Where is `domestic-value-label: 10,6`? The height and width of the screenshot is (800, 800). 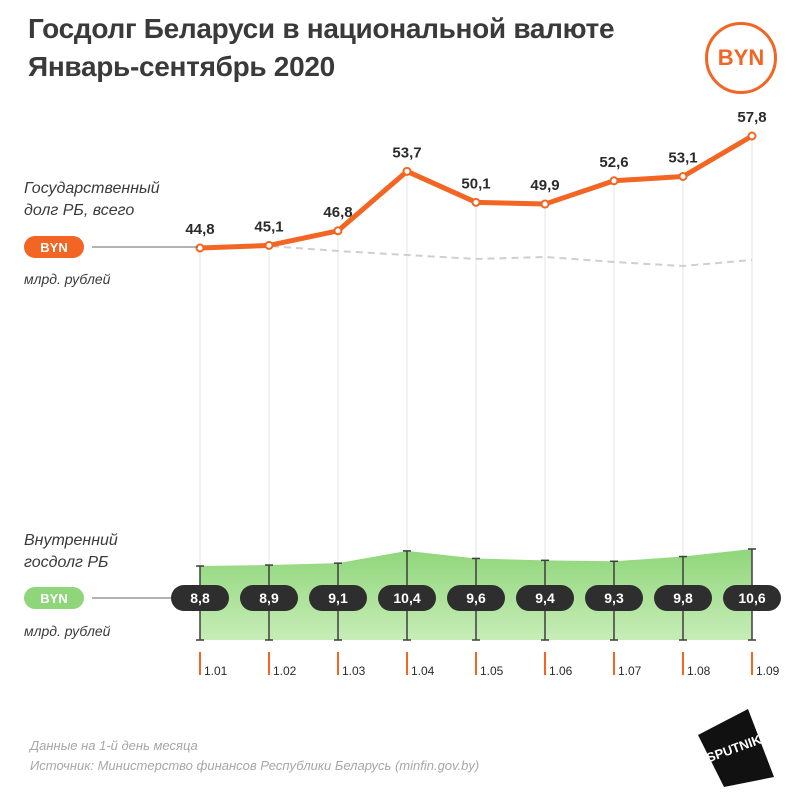
domestic-value-label: 10,6 is located at coordinates (751, 598).